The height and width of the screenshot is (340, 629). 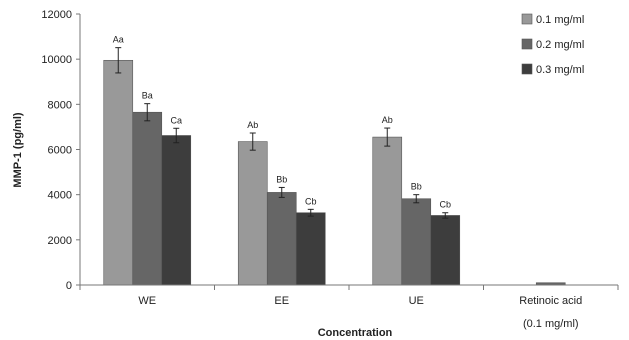 I want to click on legend: 0.1 mg/ml 0.2 mg/ml 0.3 mg/ml, so click(x=552, y=44).